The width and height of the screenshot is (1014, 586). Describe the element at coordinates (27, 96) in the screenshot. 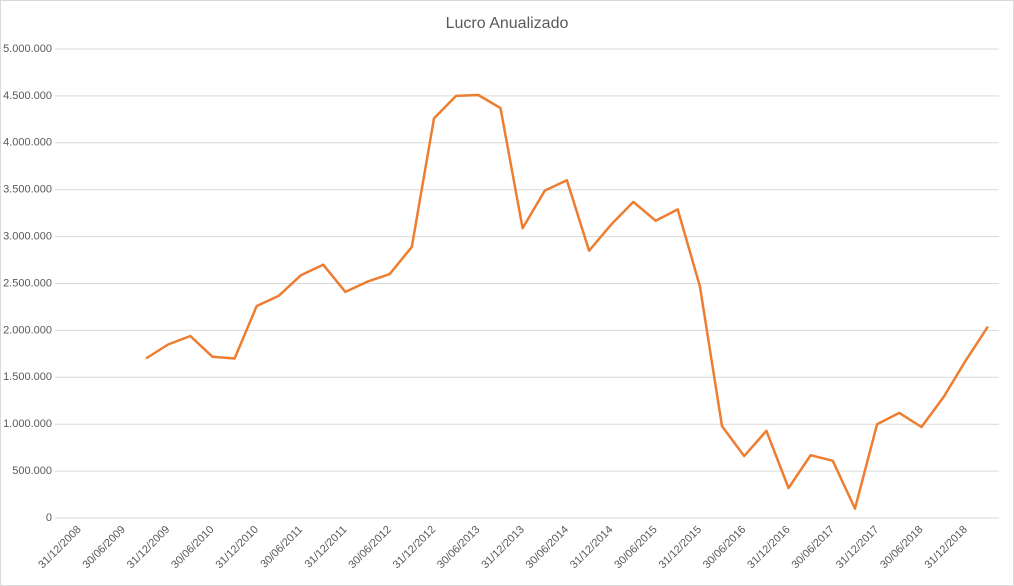

I see `y-tick-label: 4.500.000` at that location.